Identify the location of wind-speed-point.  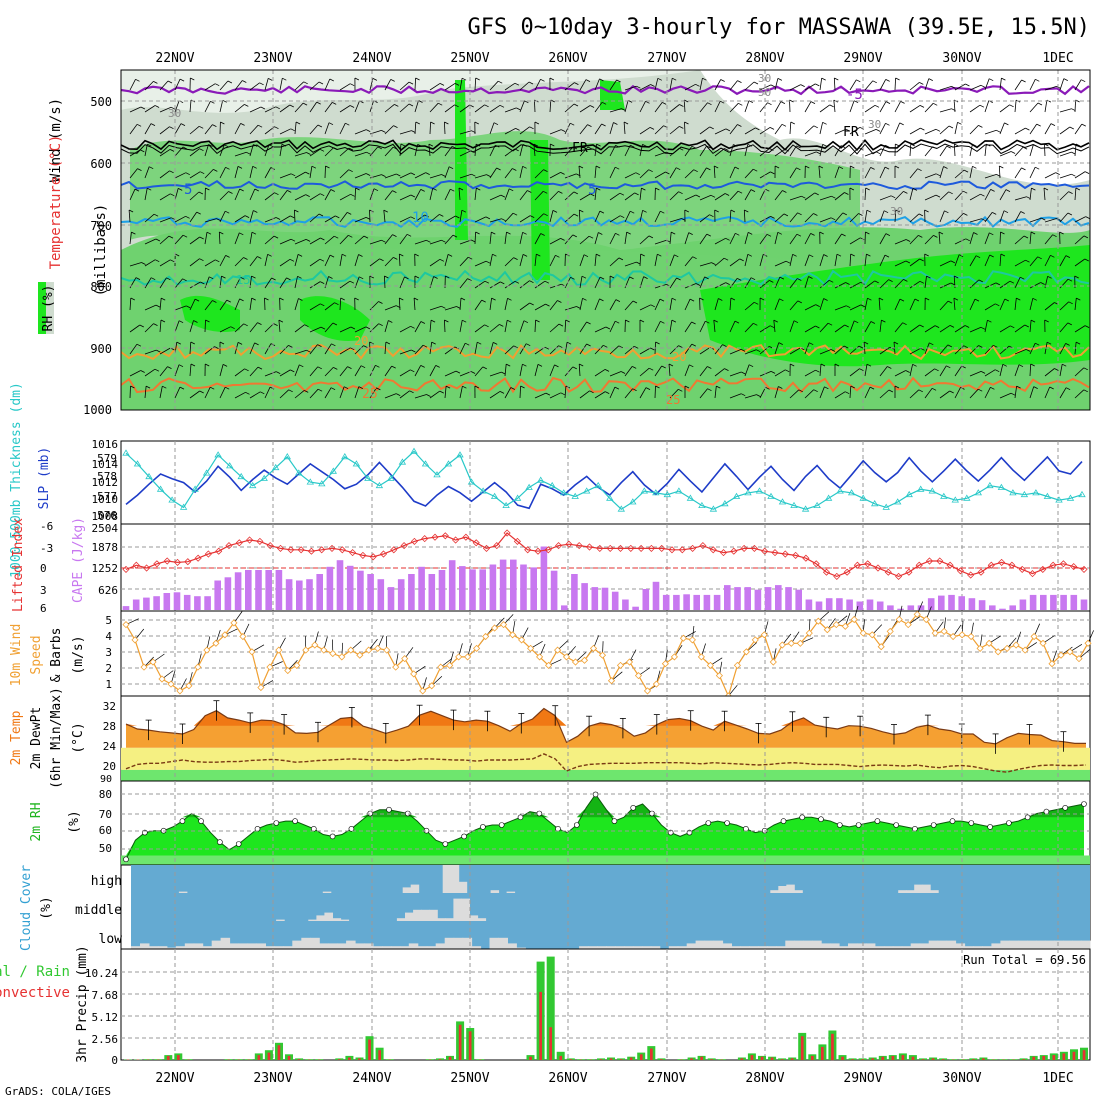
(710, 665).